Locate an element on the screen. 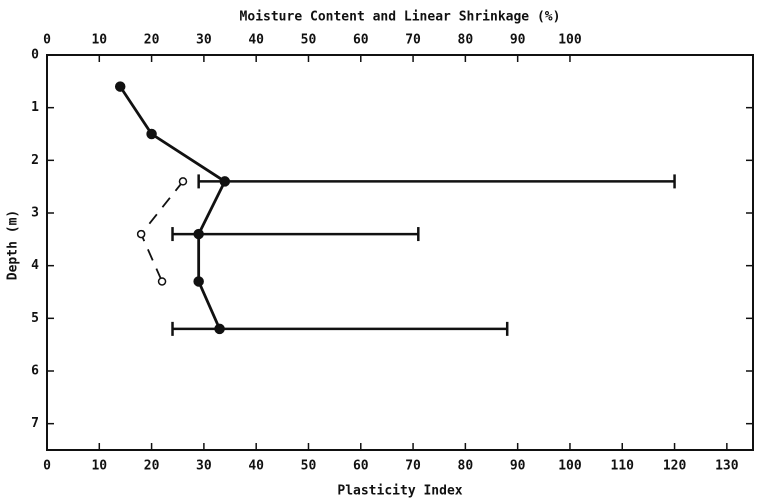 The height and width of the screenshot is (502, 757). x-tick-label: 10 is located at coordinates (99, 466).